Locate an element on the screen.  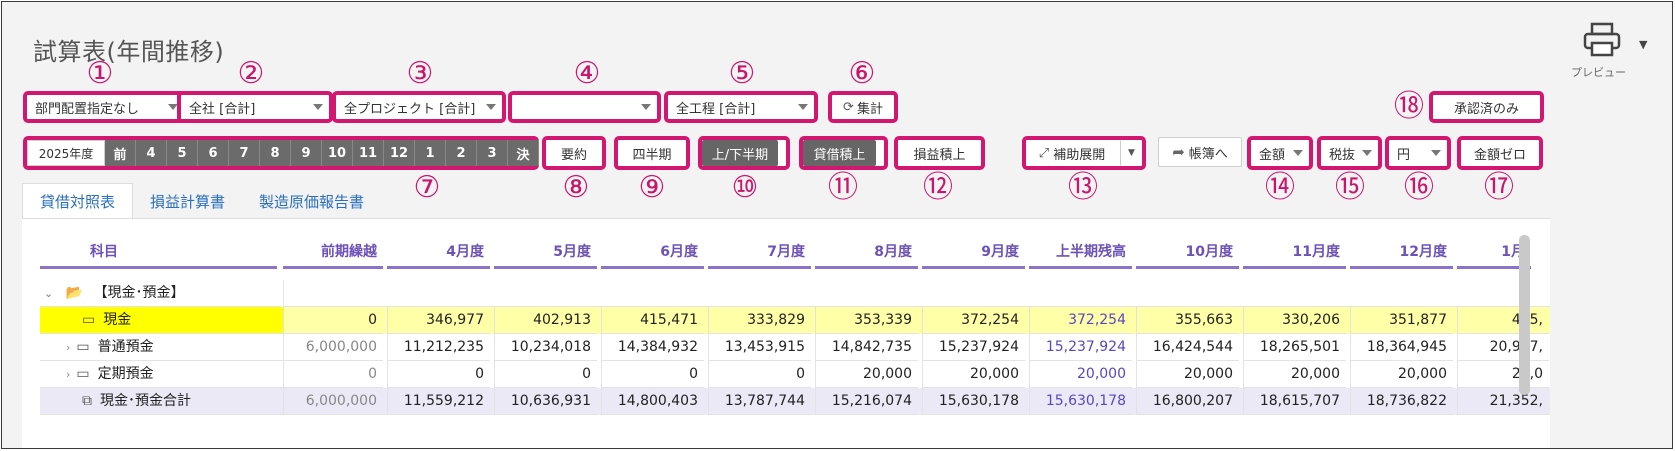
period-12: 12 is located at coordinates (399, 153).